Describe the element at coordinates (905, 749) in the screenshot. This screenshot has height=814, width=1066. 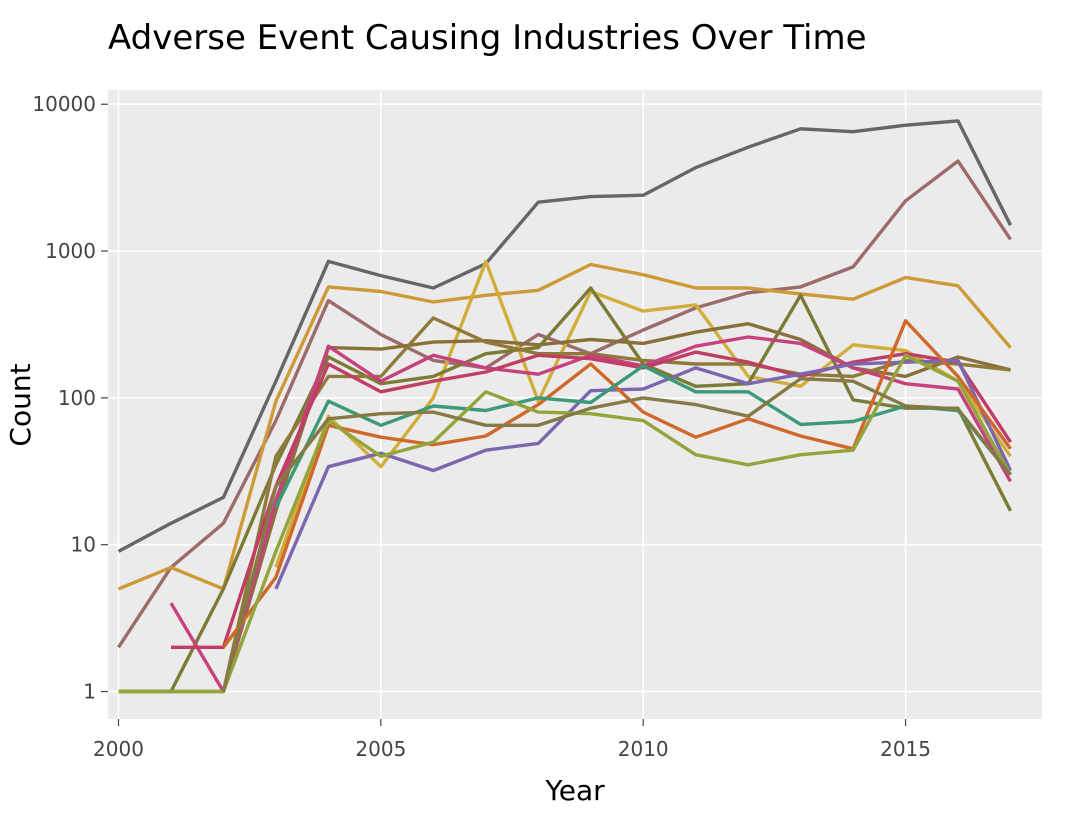
I see `x-tick-label: 2015` at that location.